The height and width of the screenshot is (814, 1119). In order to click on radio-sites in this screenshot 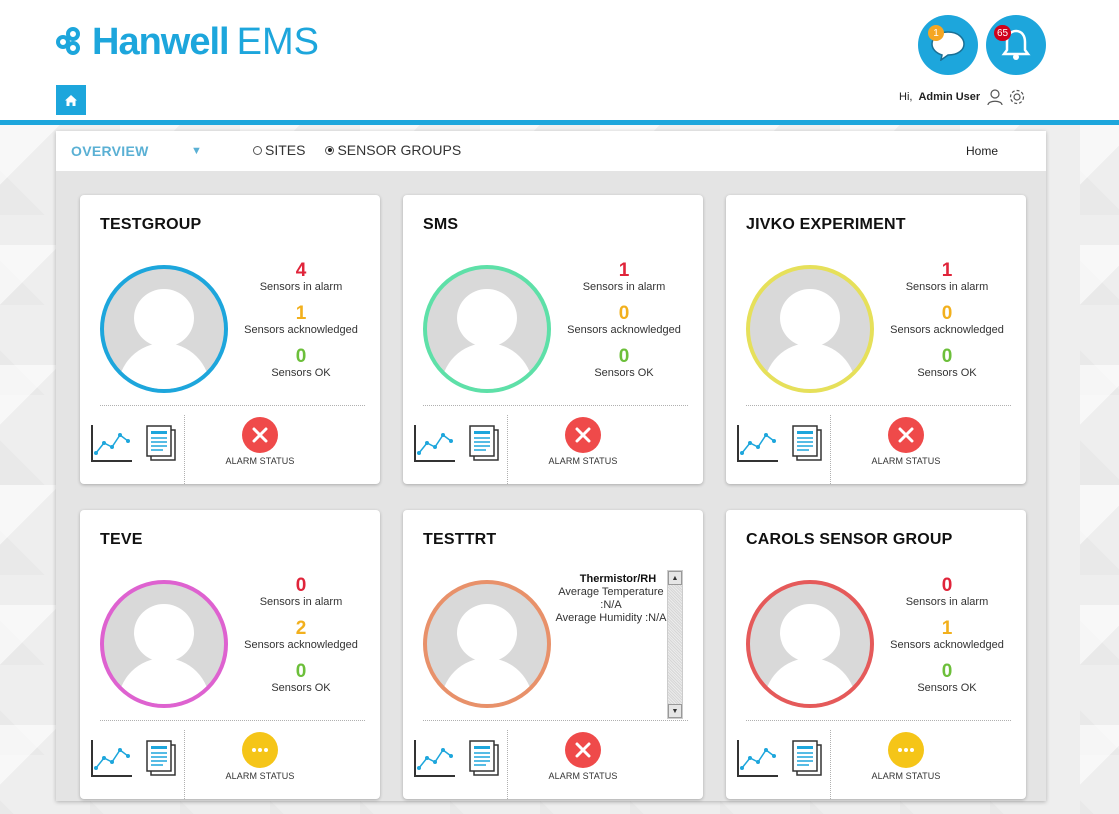, I will do `click(257, 150)`.